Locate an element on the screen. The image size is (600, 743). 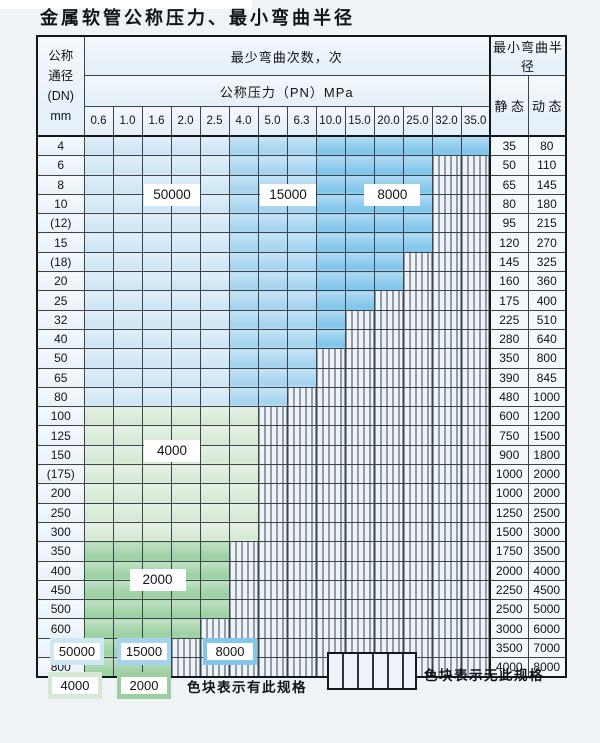
dynamic-cell: 215 is located at coordinates (547, 223).